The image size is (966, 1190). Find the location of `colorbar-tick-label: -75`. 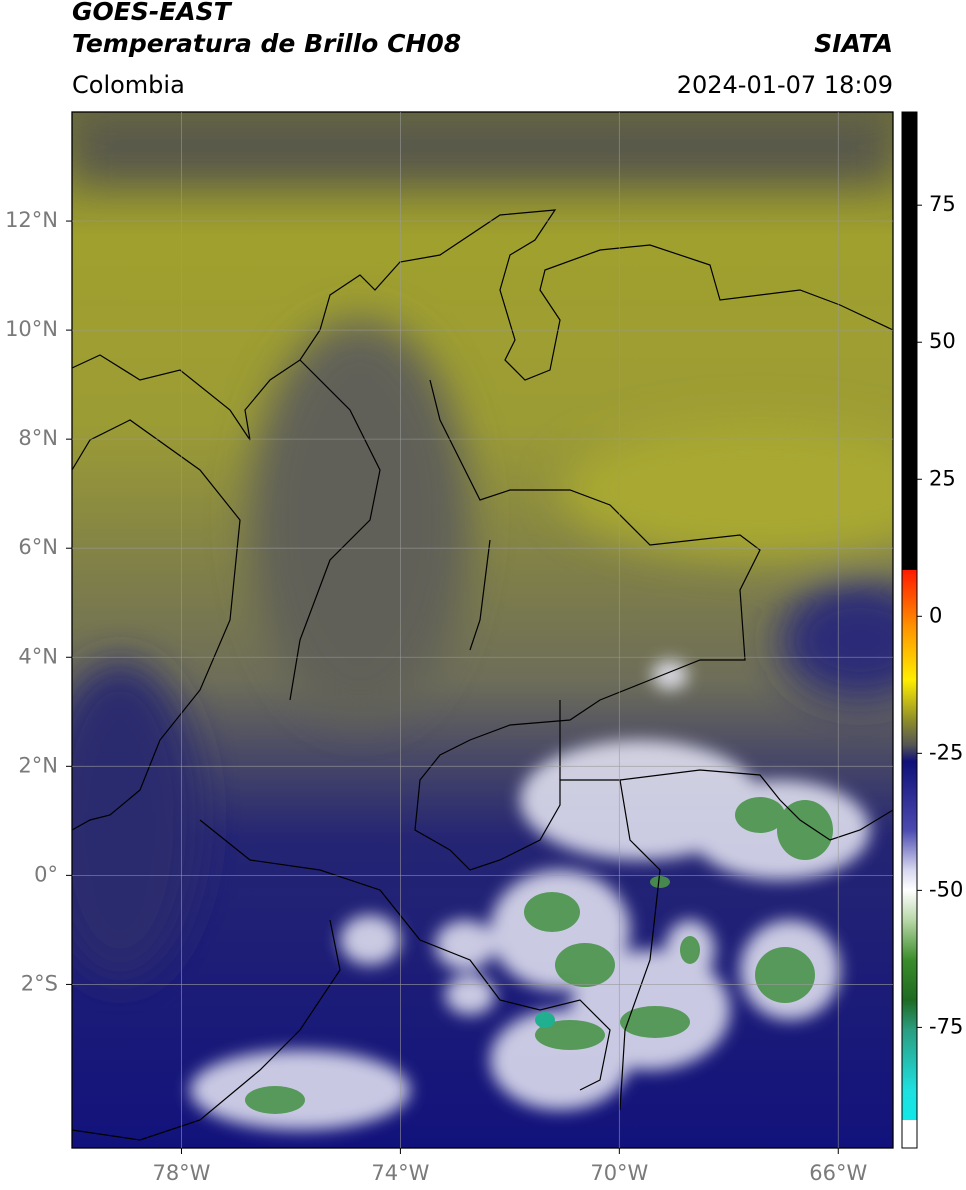

colorbar-tick-label: -75 is located at coordinates (946, 1026).